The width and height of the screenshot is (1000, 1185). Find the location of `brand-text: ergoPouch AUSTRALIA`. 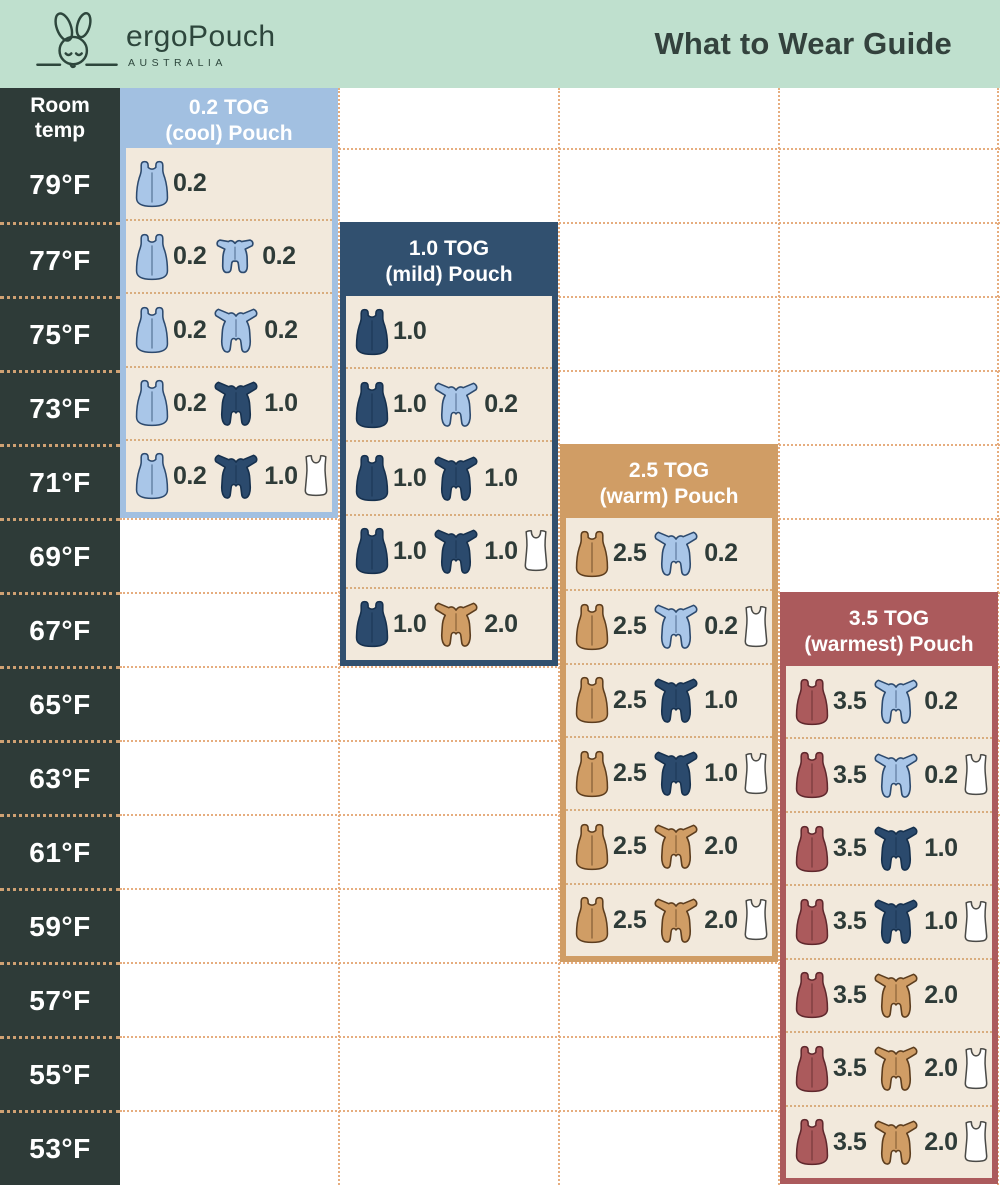

brand-text: ergoPouch AUSTRALIA is located at coordinates (201, 44).